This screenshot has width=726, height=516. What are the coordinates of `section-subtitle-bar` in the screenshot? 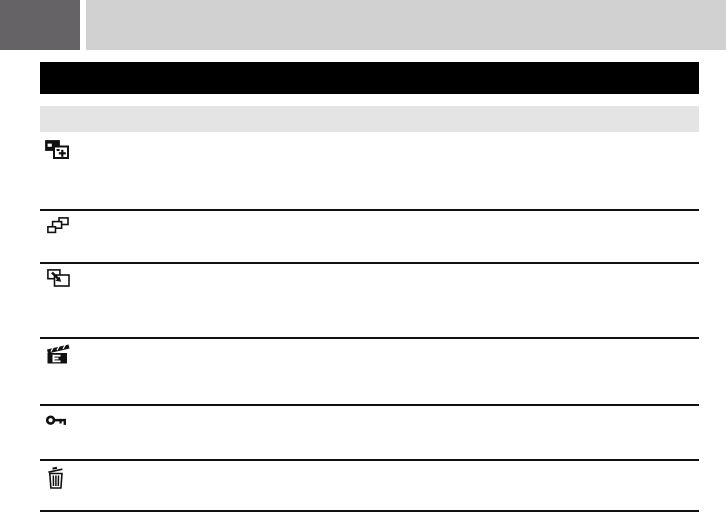 It's located at (369, 119).